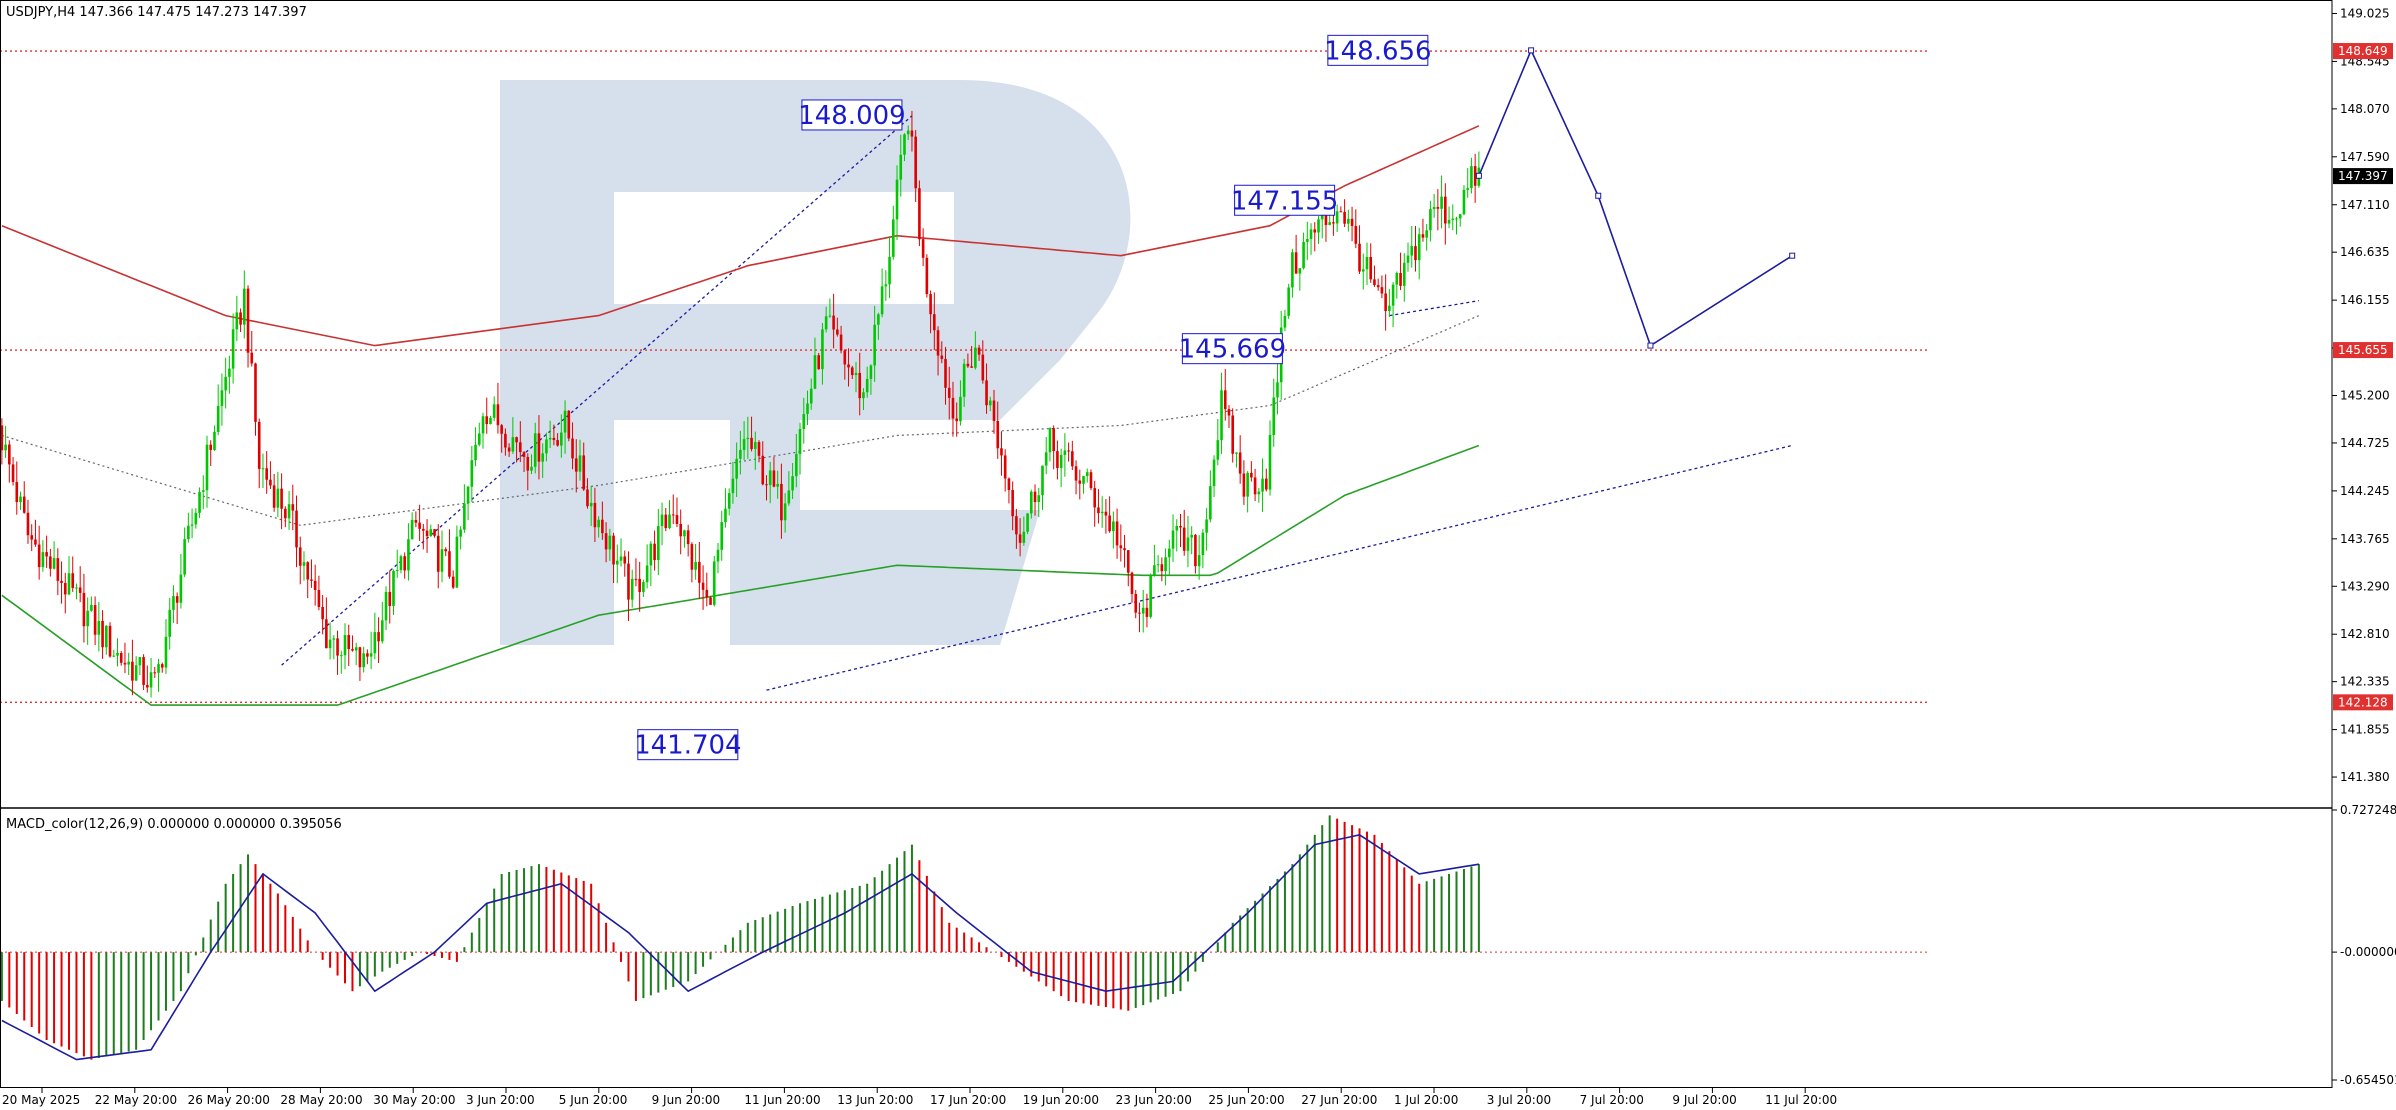 The width and height of the screenshot is (2396, 1110). I want to click on time-tick-label: 17 Jun 20:00, so click(968, 1100).